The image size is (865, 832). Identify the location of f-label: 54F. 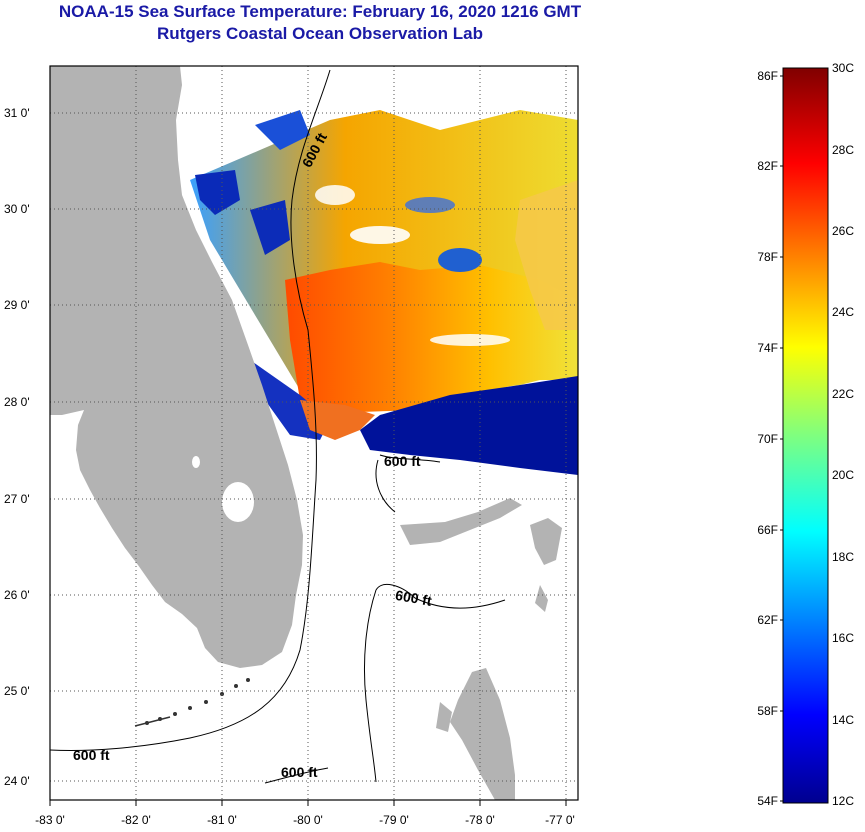
(767, 801).